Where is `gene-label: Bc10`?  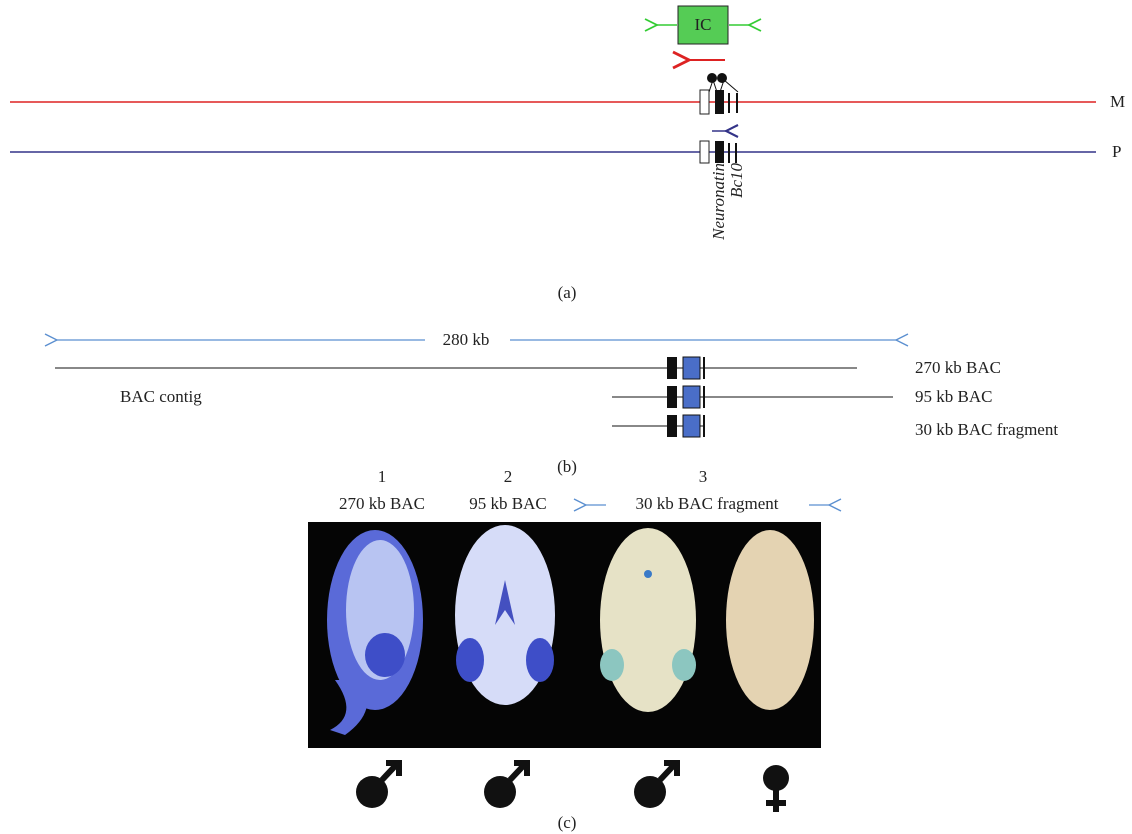
gene-label: Bc10 is located at coordinates (736, 180).